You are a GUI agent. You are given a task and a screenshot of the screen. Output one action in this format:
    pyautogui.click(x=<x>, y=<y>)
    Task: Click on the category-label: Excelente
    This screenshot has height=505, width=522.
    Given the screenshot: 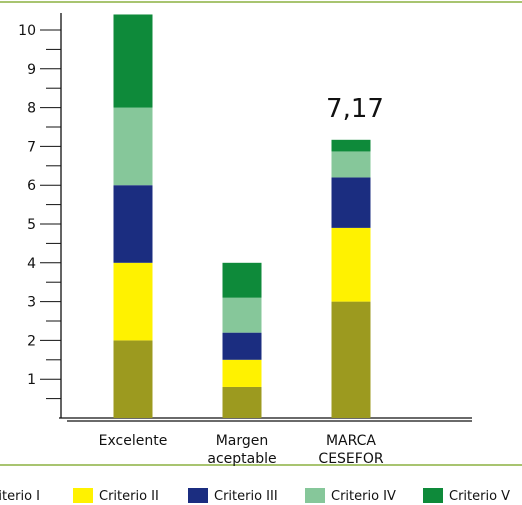 What is the action you would take?
    pyautogui.click(x=133, y=441)
    